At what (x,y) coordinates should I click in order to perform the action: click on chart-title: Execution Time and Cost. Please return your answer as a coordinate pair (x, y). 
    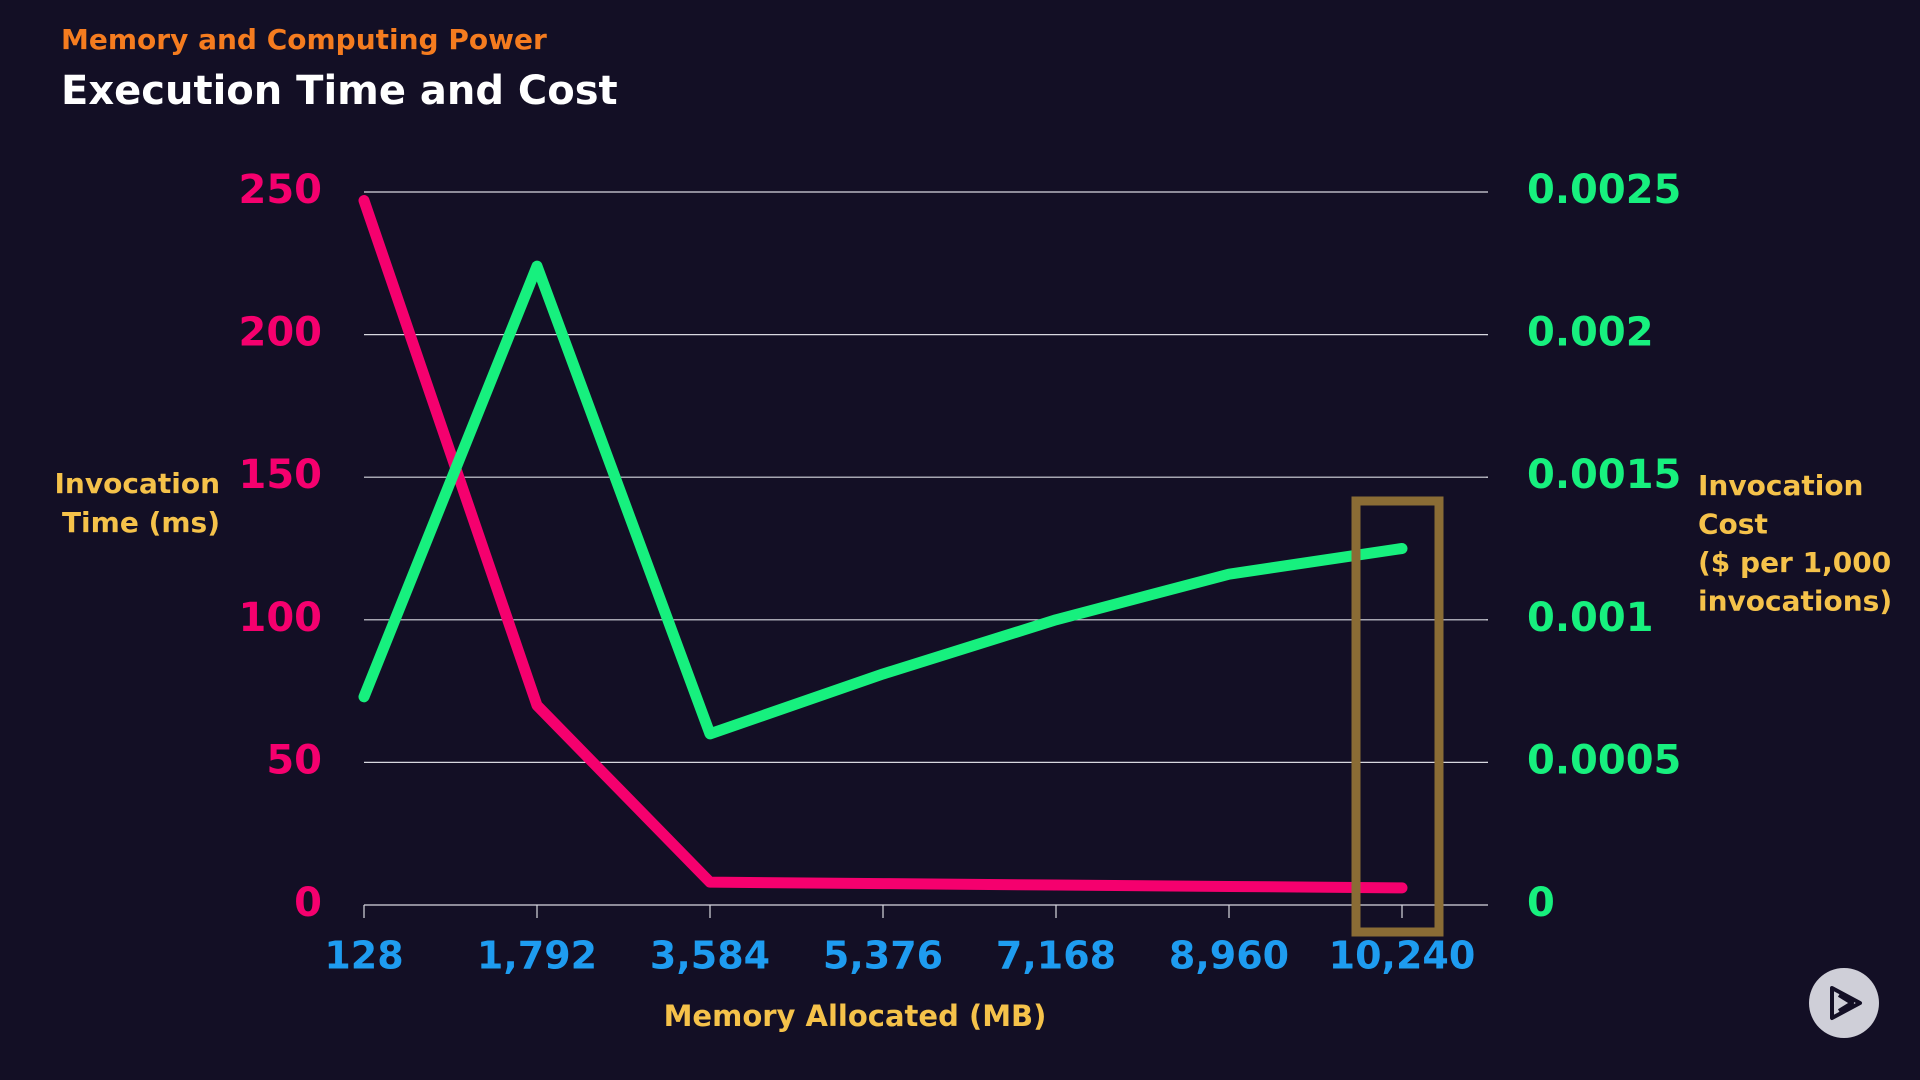
    Looking at the image, I should click on (339, 91).